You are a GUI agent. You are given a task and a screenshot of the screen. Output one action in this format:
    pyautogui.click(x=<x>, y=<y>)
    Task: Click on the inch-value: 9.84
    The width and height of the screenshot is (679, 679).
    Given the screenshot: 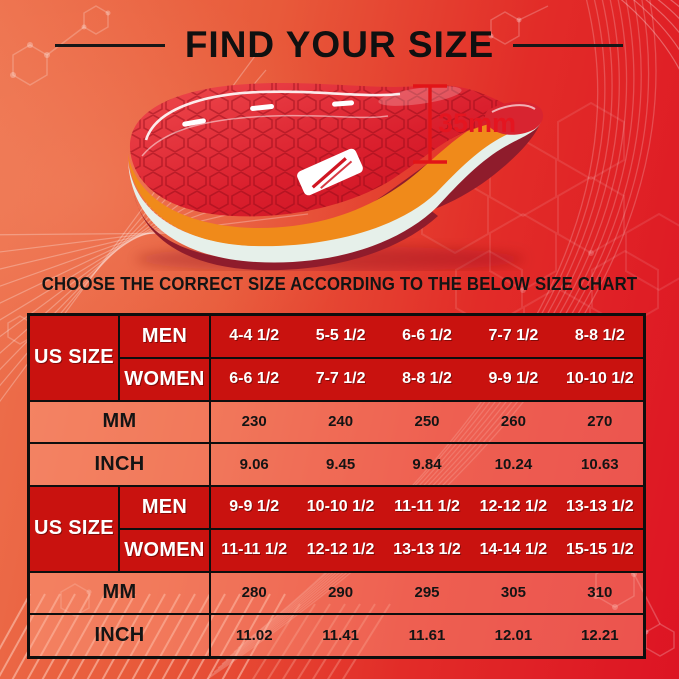 What is the action you would take?
    pyautogui.click(x=427, y=465)
    